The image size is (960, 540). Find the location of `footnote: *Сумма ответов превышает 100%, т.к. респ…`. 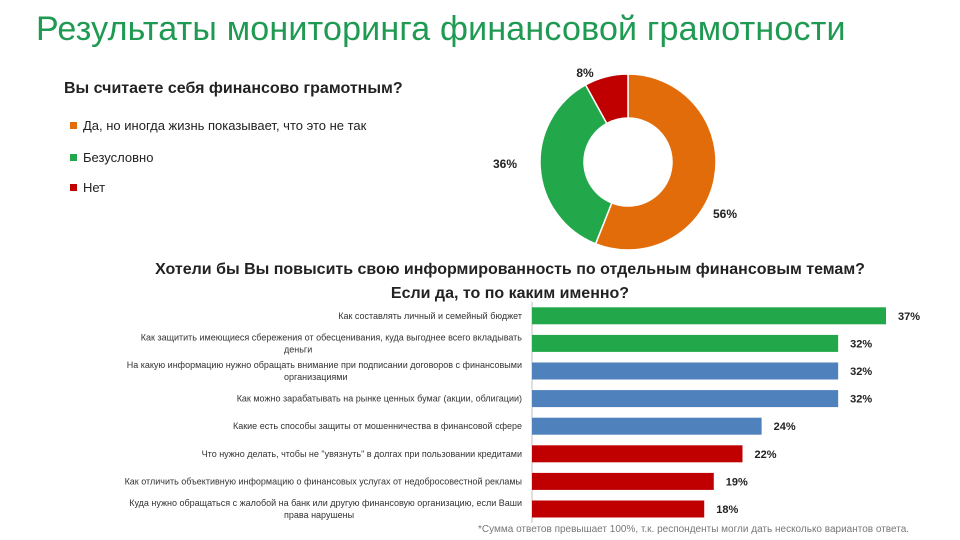

footnote: *Сумма ответов превышает 100%, т.к. респ… is located at coordinates (694, 529).